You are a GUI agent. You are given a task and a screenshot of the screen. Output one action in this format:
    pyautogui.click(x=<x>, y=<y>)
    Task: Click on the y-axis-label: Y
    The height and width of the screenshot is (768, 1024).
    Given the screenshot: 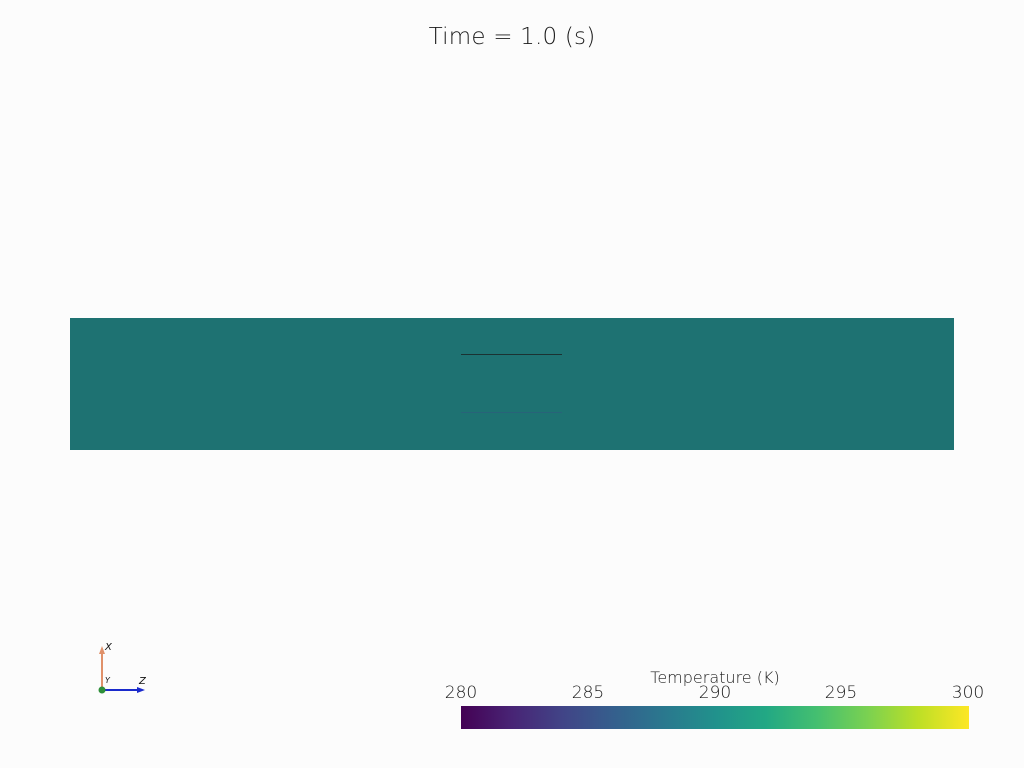 What is the action you would take?
    pyautogui.click(x=107, y=680)
    